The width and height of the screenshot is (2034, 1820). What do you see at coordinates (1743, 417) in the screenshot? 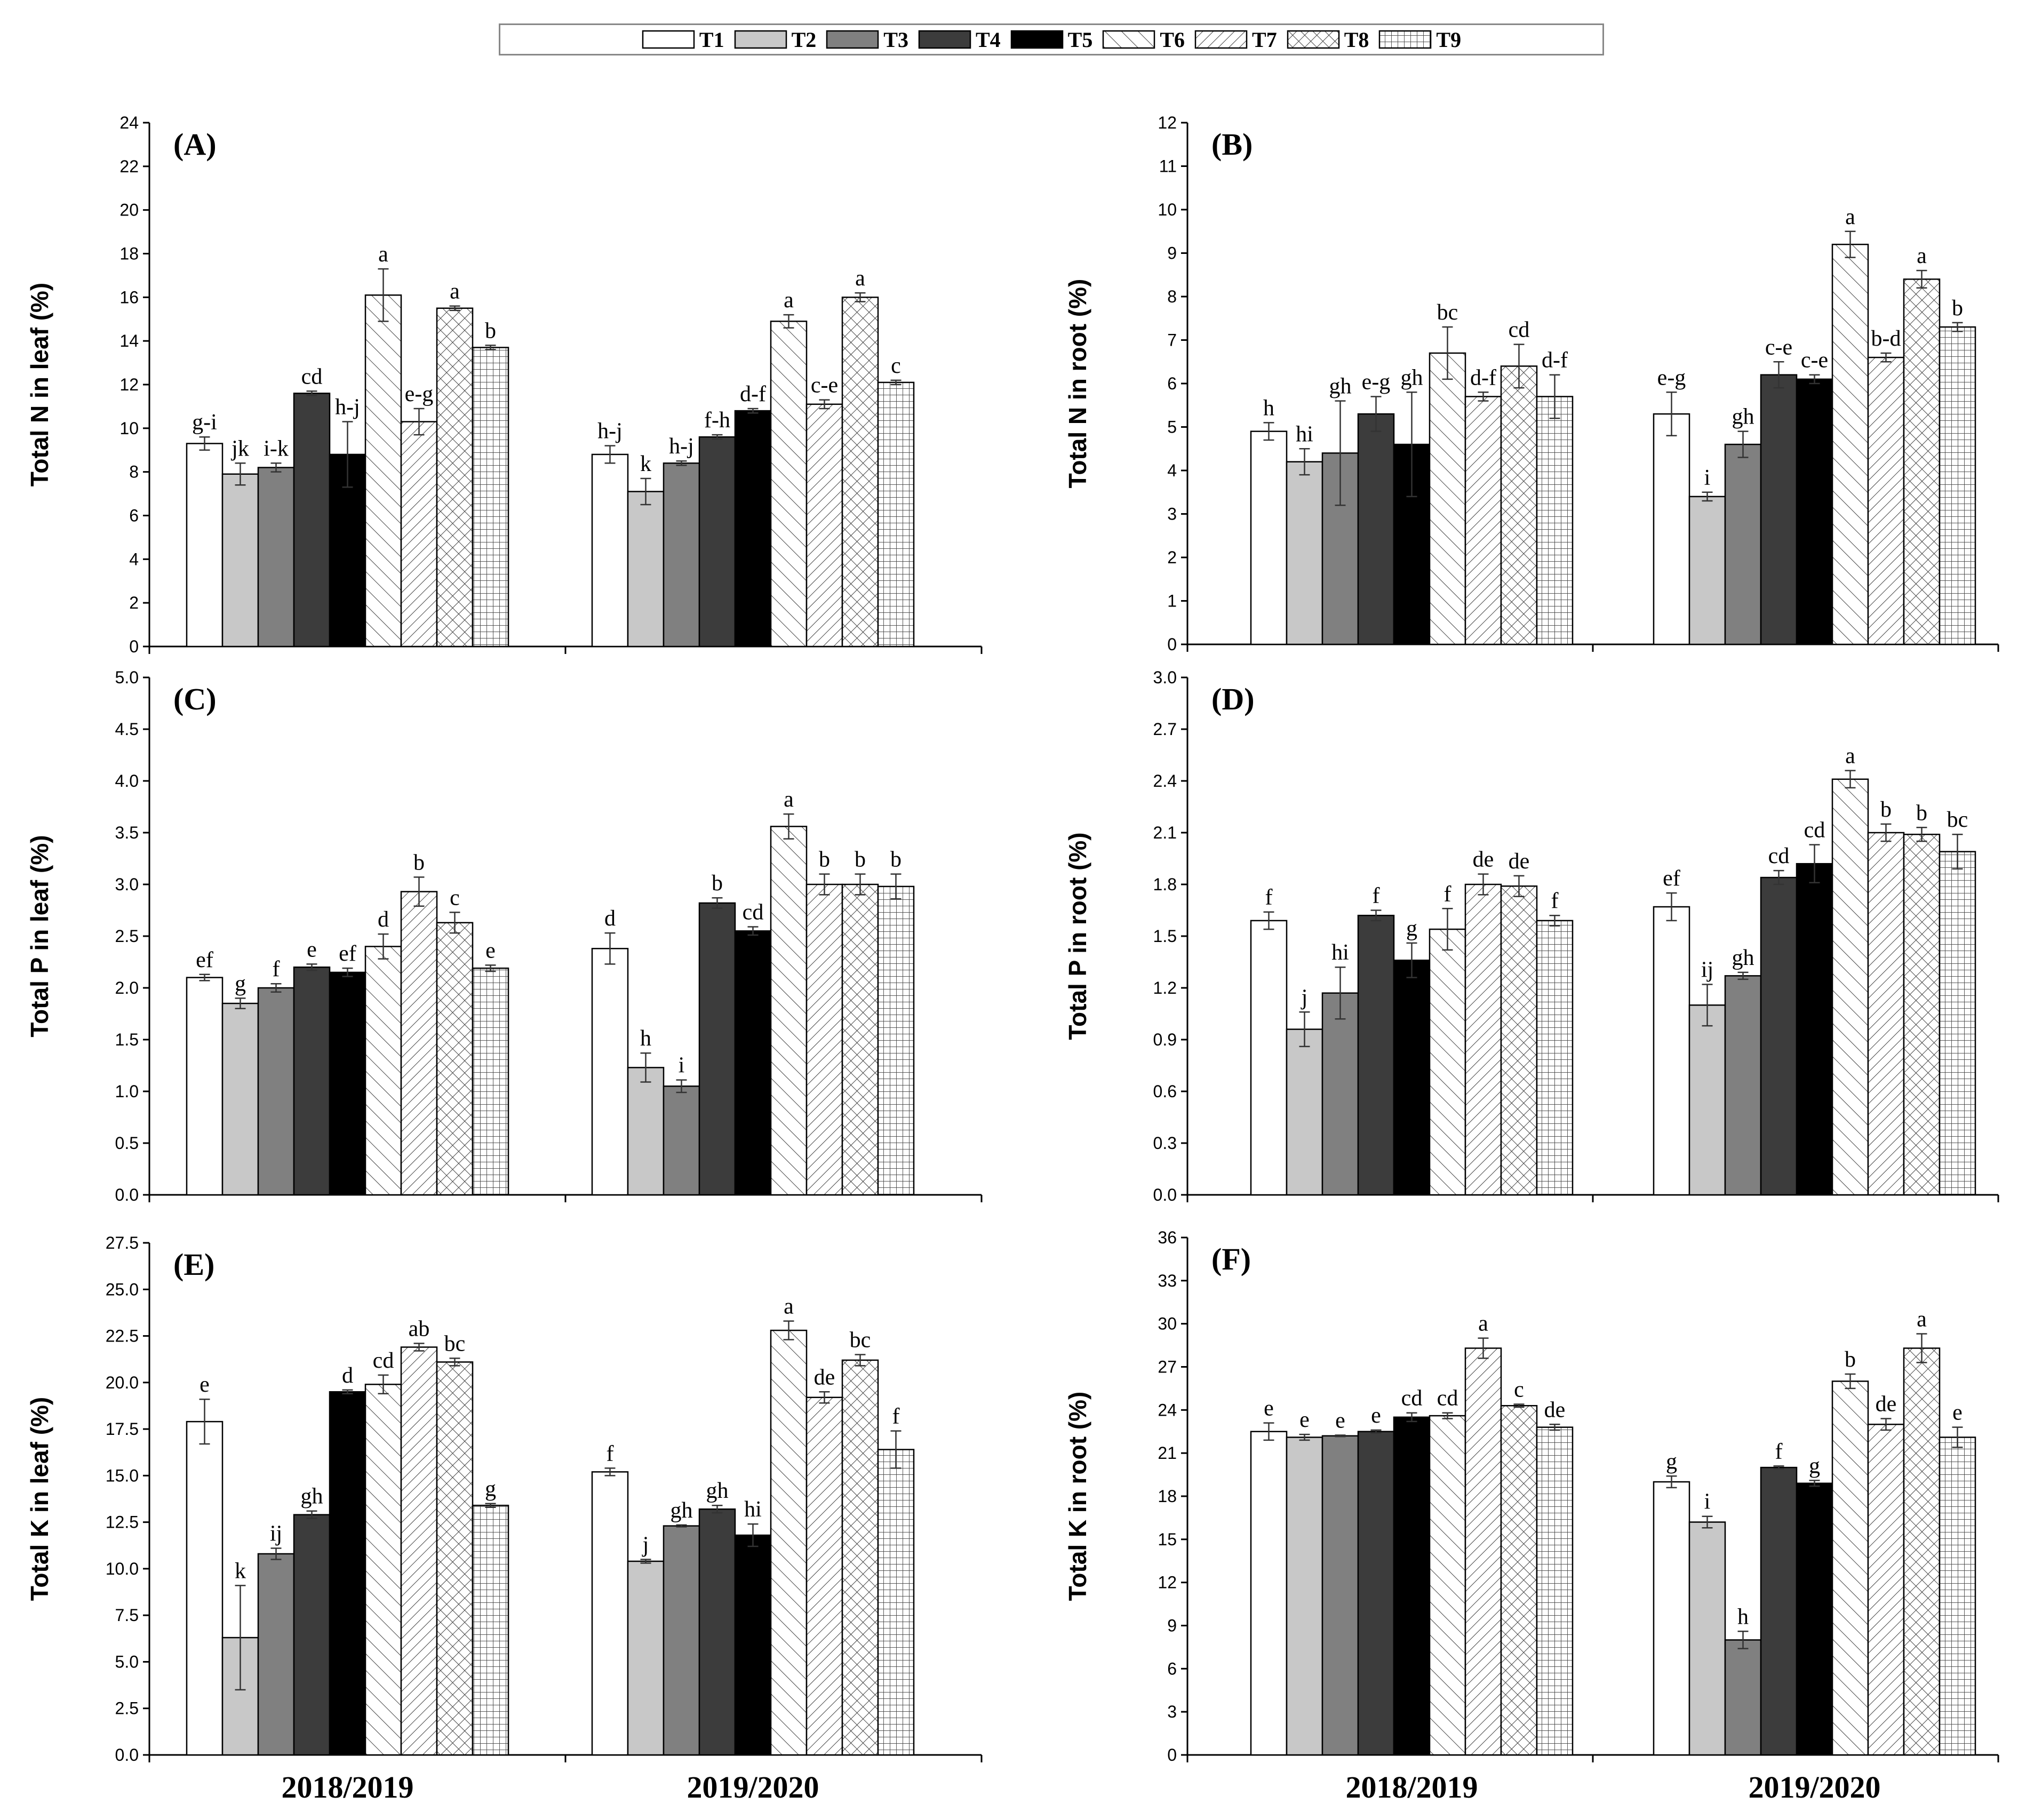
I see `significance-letter: gh` at bounding box center [1743, 417].